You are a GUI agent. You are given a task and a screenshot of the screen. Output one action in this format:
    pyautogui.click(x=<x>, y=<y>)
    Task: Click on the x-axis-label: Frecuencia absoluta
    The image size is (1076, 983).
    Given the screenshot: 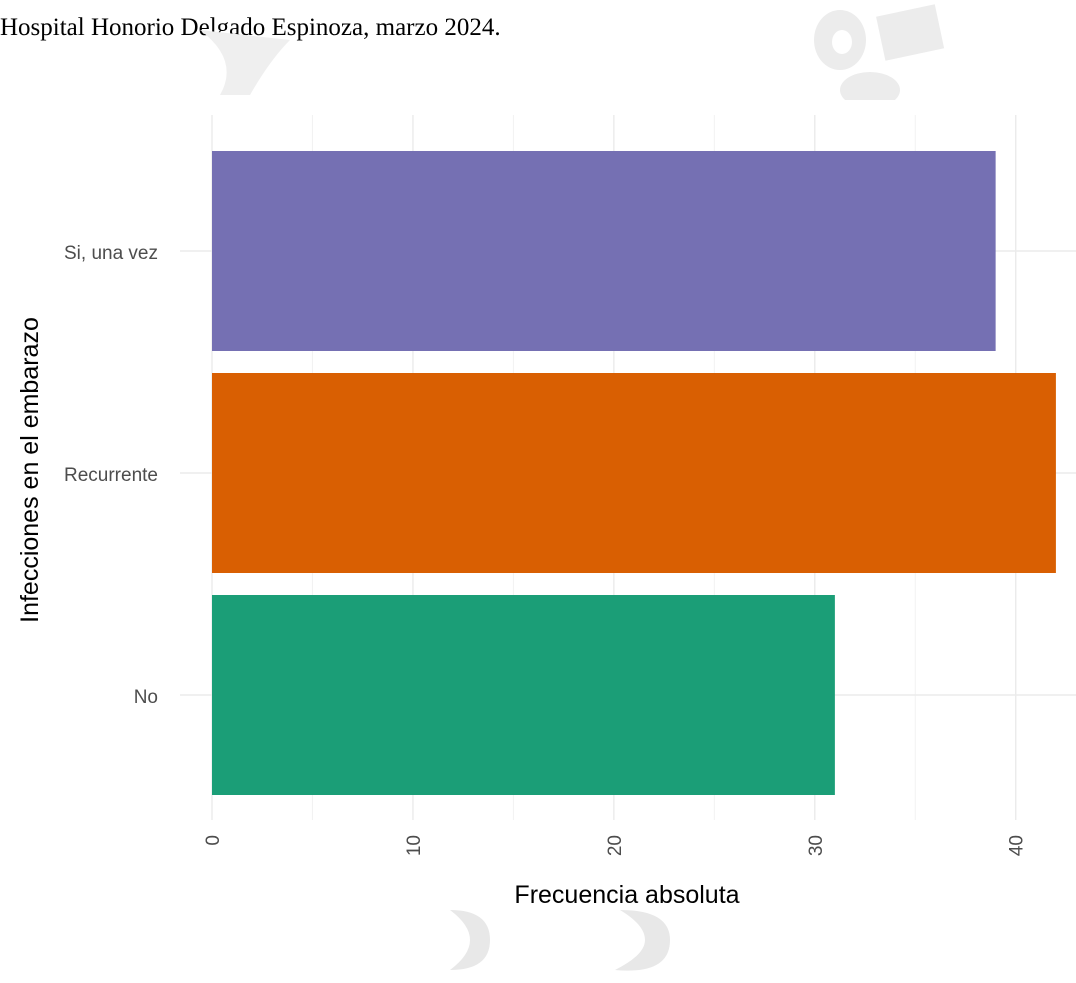 What is the action you would take?
    pyautogui.click(x=626, y=895)
    